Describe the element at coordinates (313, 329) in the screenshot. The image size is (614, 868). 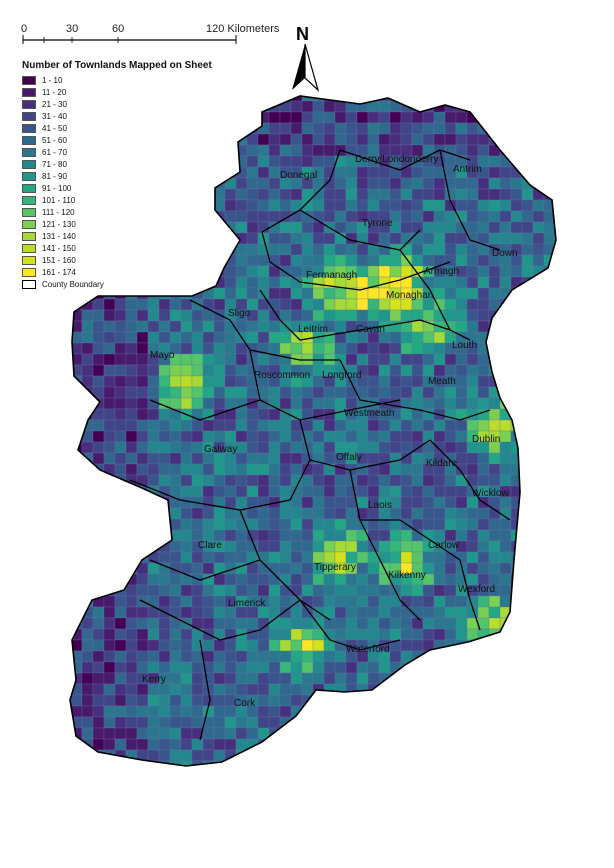
I see `county-label-leitrim: Leitrim` at that location.